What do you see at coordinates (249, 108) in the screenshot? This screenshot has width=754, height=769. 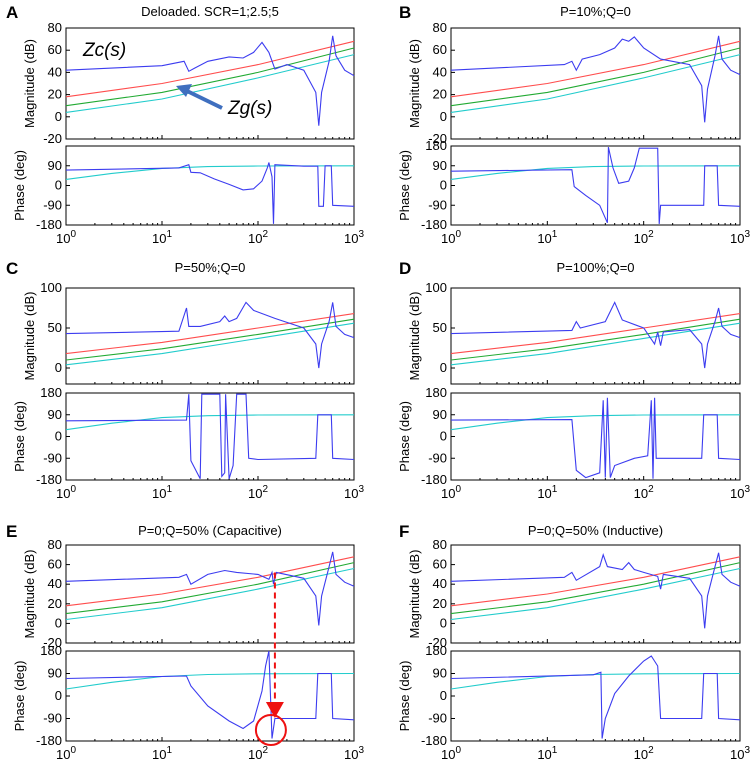 I see `zg-annotation: Zg(s)` at bounding box center [249, 108].